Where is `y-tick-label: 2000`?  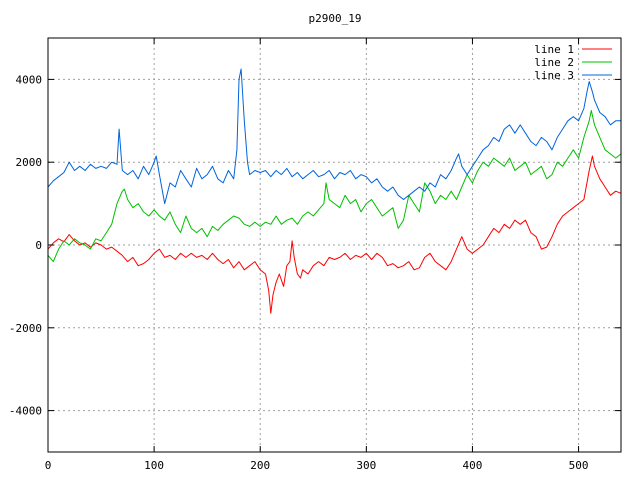 y-tick-label: 2000 is located at coordinates (29, 162).